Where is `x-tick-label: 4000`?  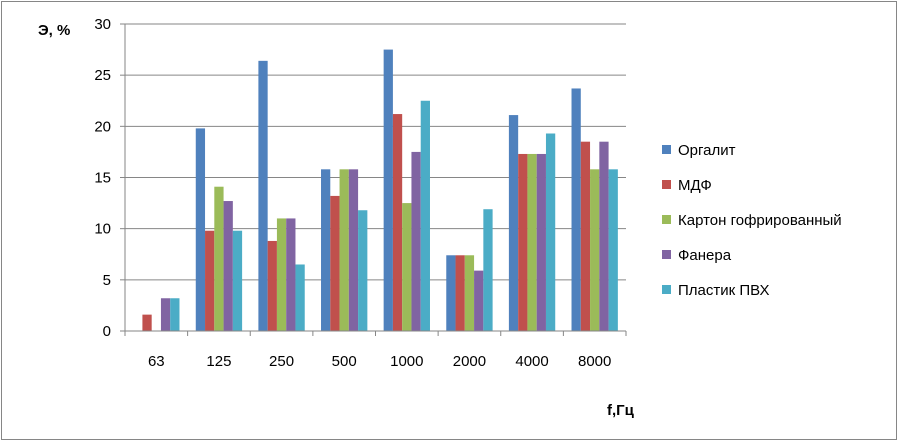 x-tick-label: 4000 is located at coordinates (531, 361).